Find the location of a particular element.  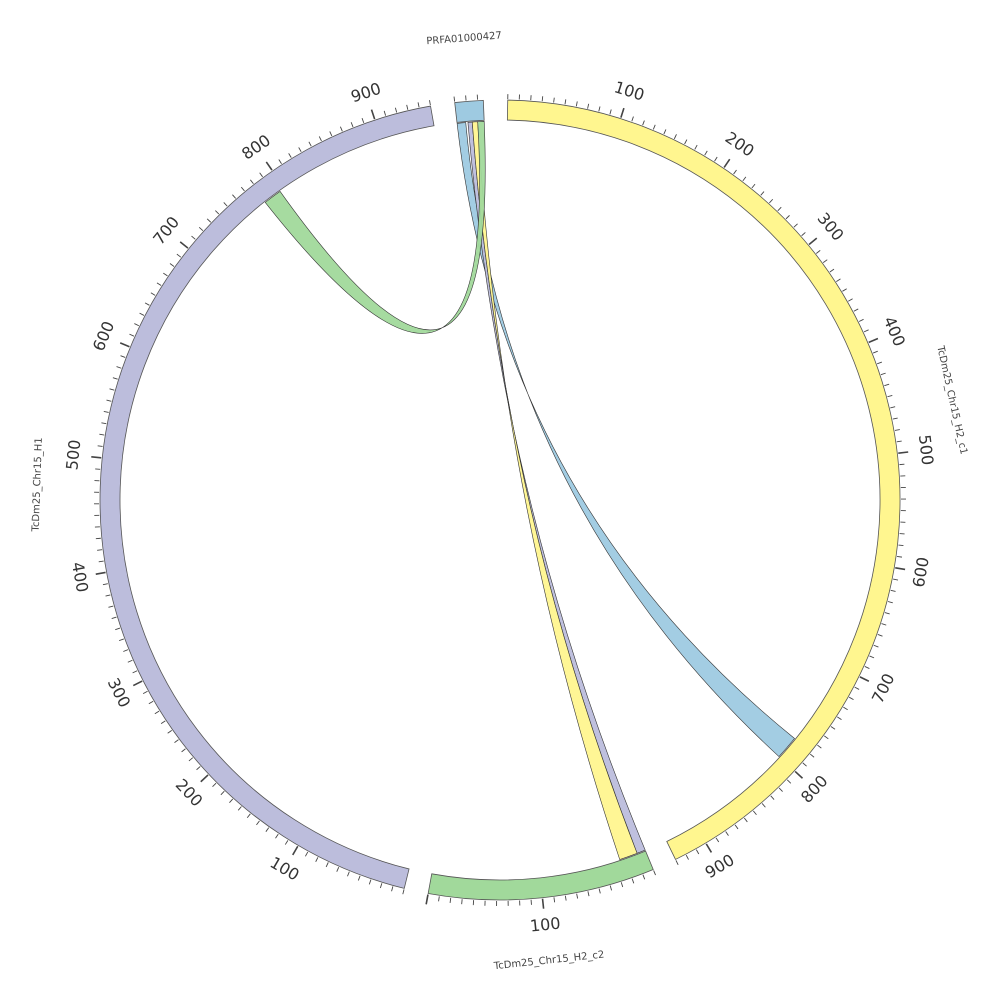

tick-label-h1: 400 is located at coordinates (80, 576).